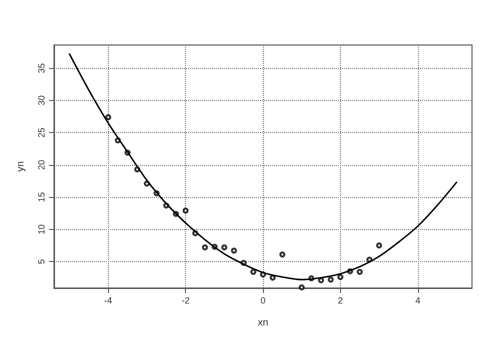 The height and width of the screenshot is (344, 500). I want to click on y-tick-label: 20, so click(41, 165).